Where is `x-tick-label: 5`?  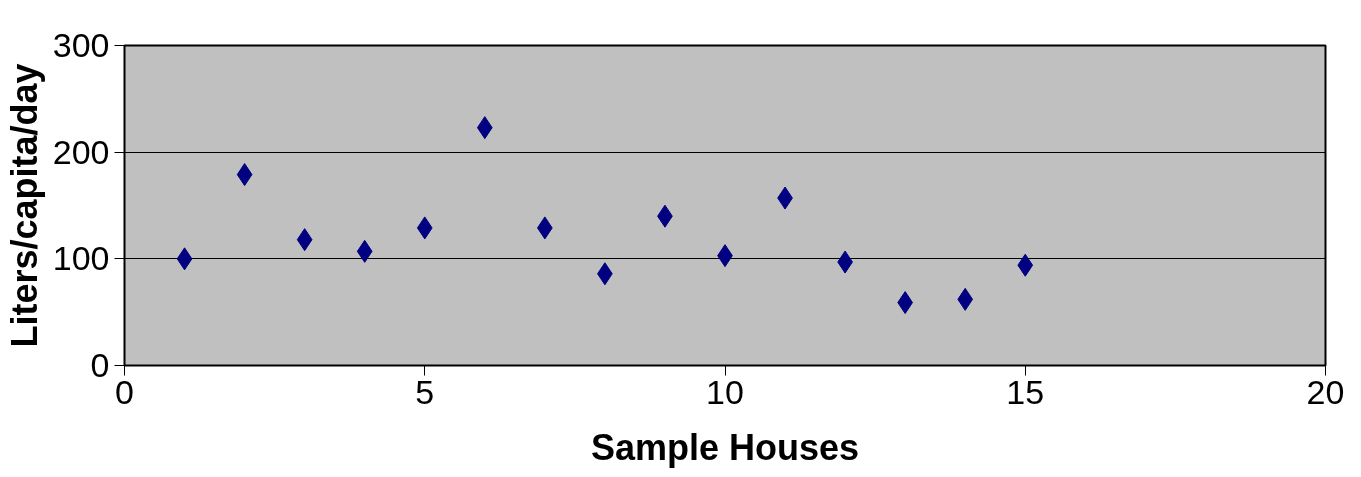 x-tick-label: 5 is located at coordinates (425, 391).